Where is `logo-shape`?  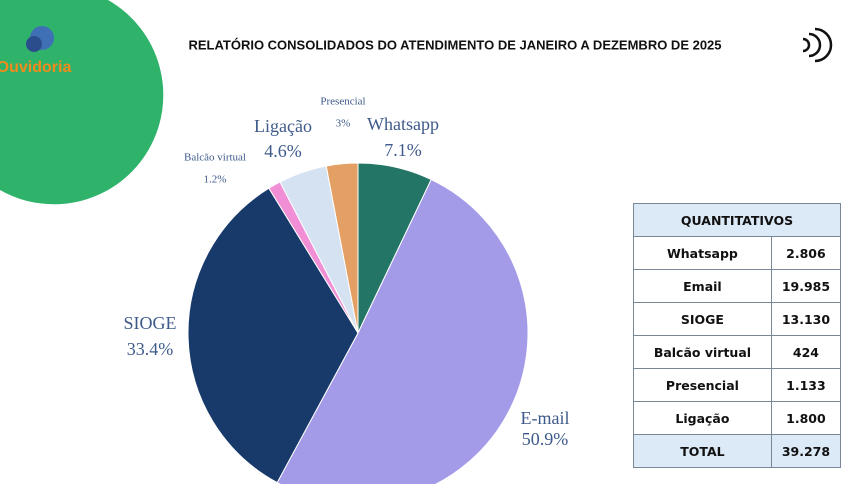
logo-shape is located at coordinates (82, 102).